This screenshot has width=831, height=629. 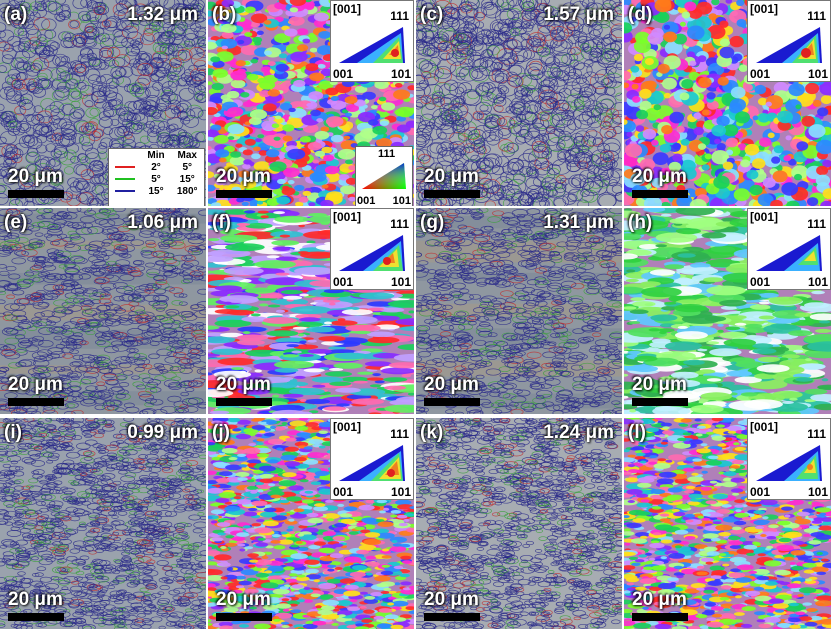 I want to click on grain-size: 1.24 μm, so click(x=578, y=432).